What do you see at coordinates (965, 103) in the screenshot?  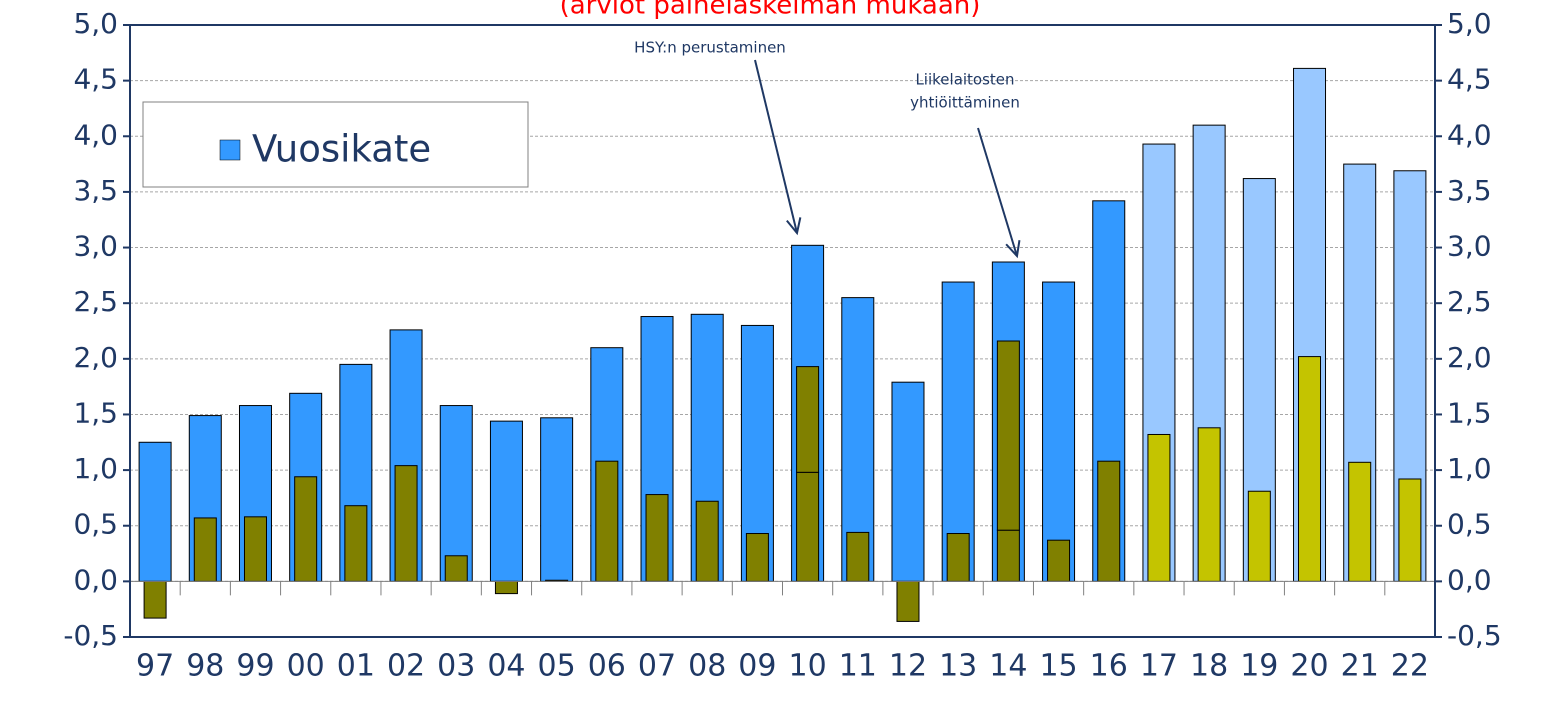 I see `annotation: yhtiöittäminen` at bounding box center [965, 103].